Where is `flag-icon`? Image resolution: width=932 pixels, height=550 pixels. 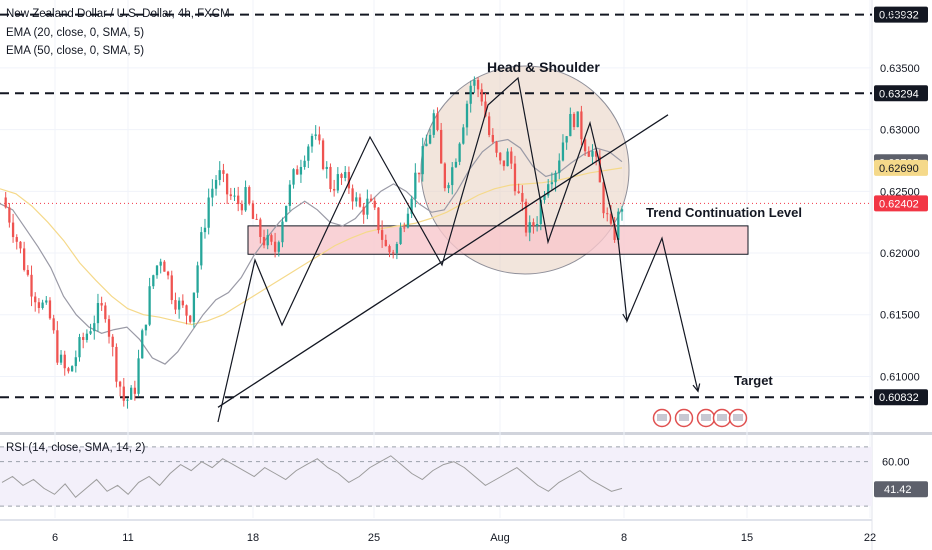 flag-icon is located at coordinates (662, 417).